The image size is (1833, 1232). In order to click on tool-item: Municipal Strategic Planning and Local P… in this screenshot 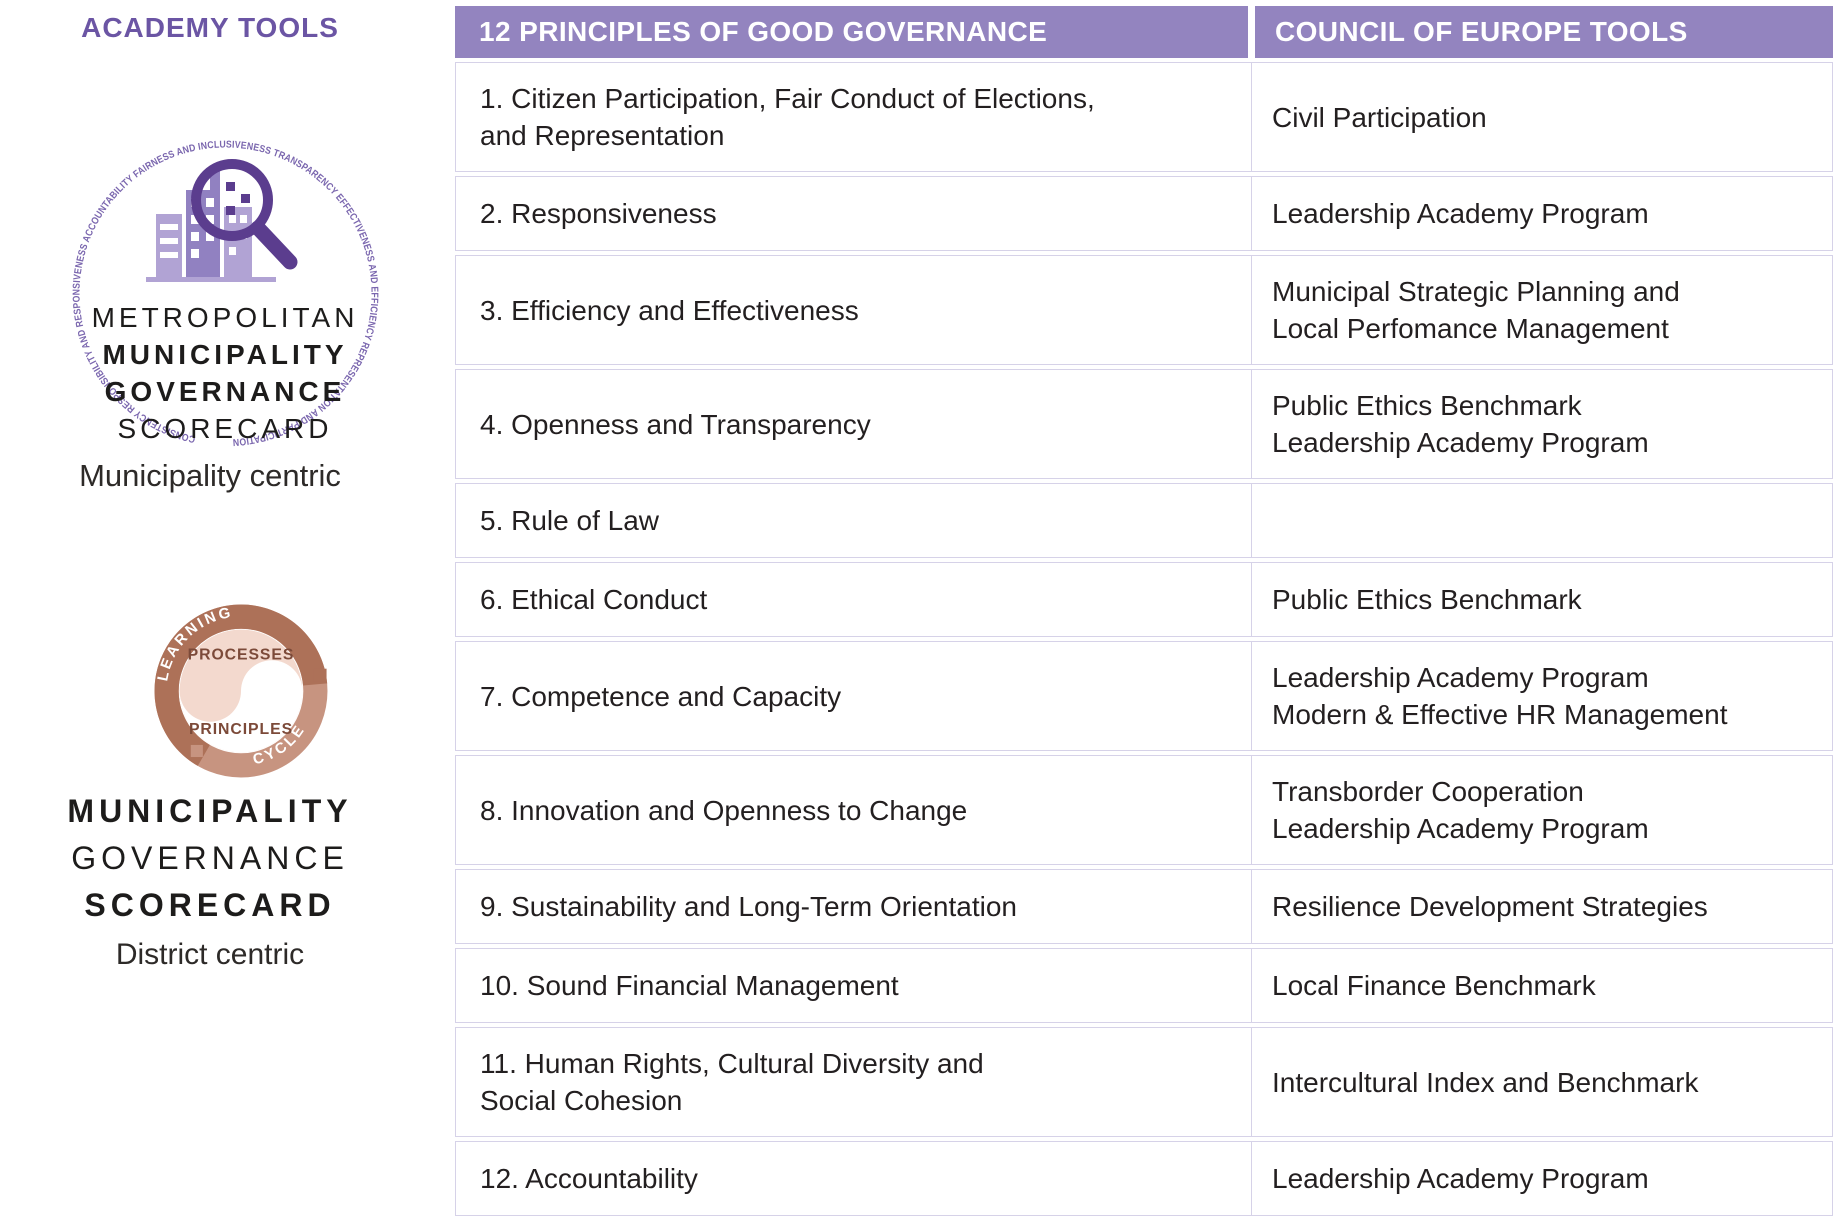, I will do `click(1476, 310)`.